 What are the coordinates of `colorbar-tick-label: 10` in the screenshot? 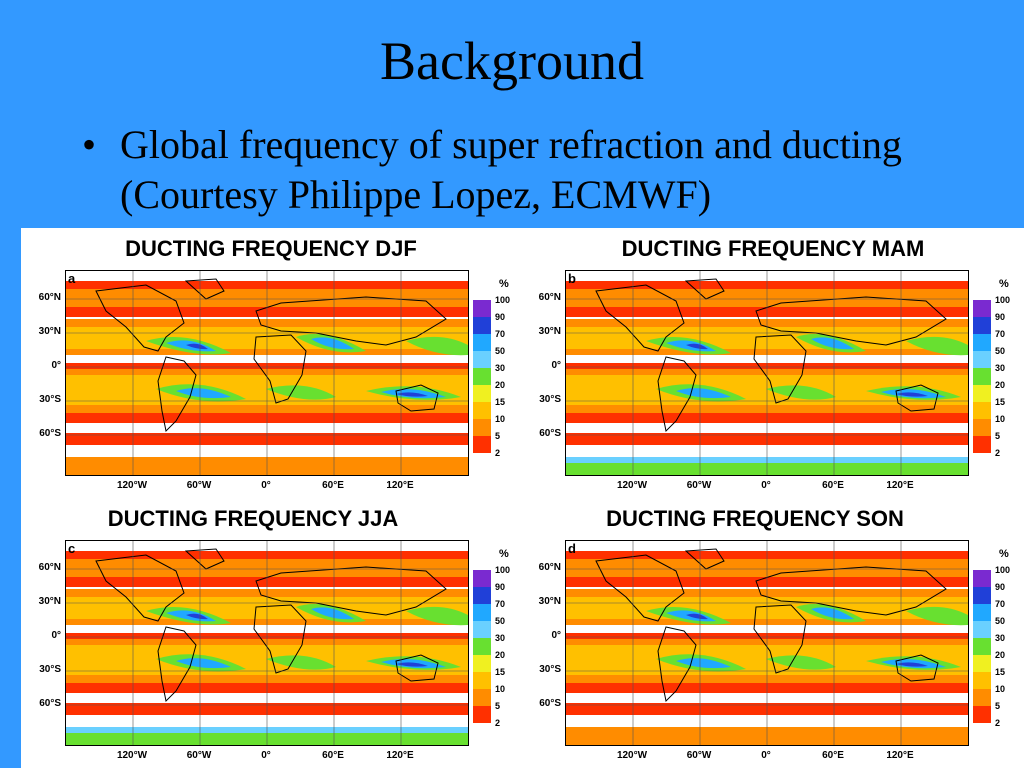 It's located at (1000, 689).